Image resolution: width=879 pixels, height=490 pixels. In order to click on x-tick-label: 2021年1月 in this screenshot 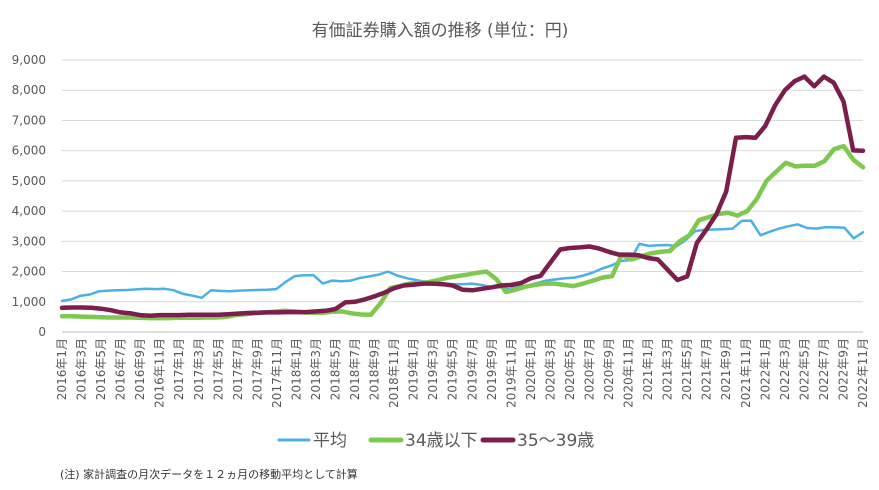, I will do `click(648, 369)`.